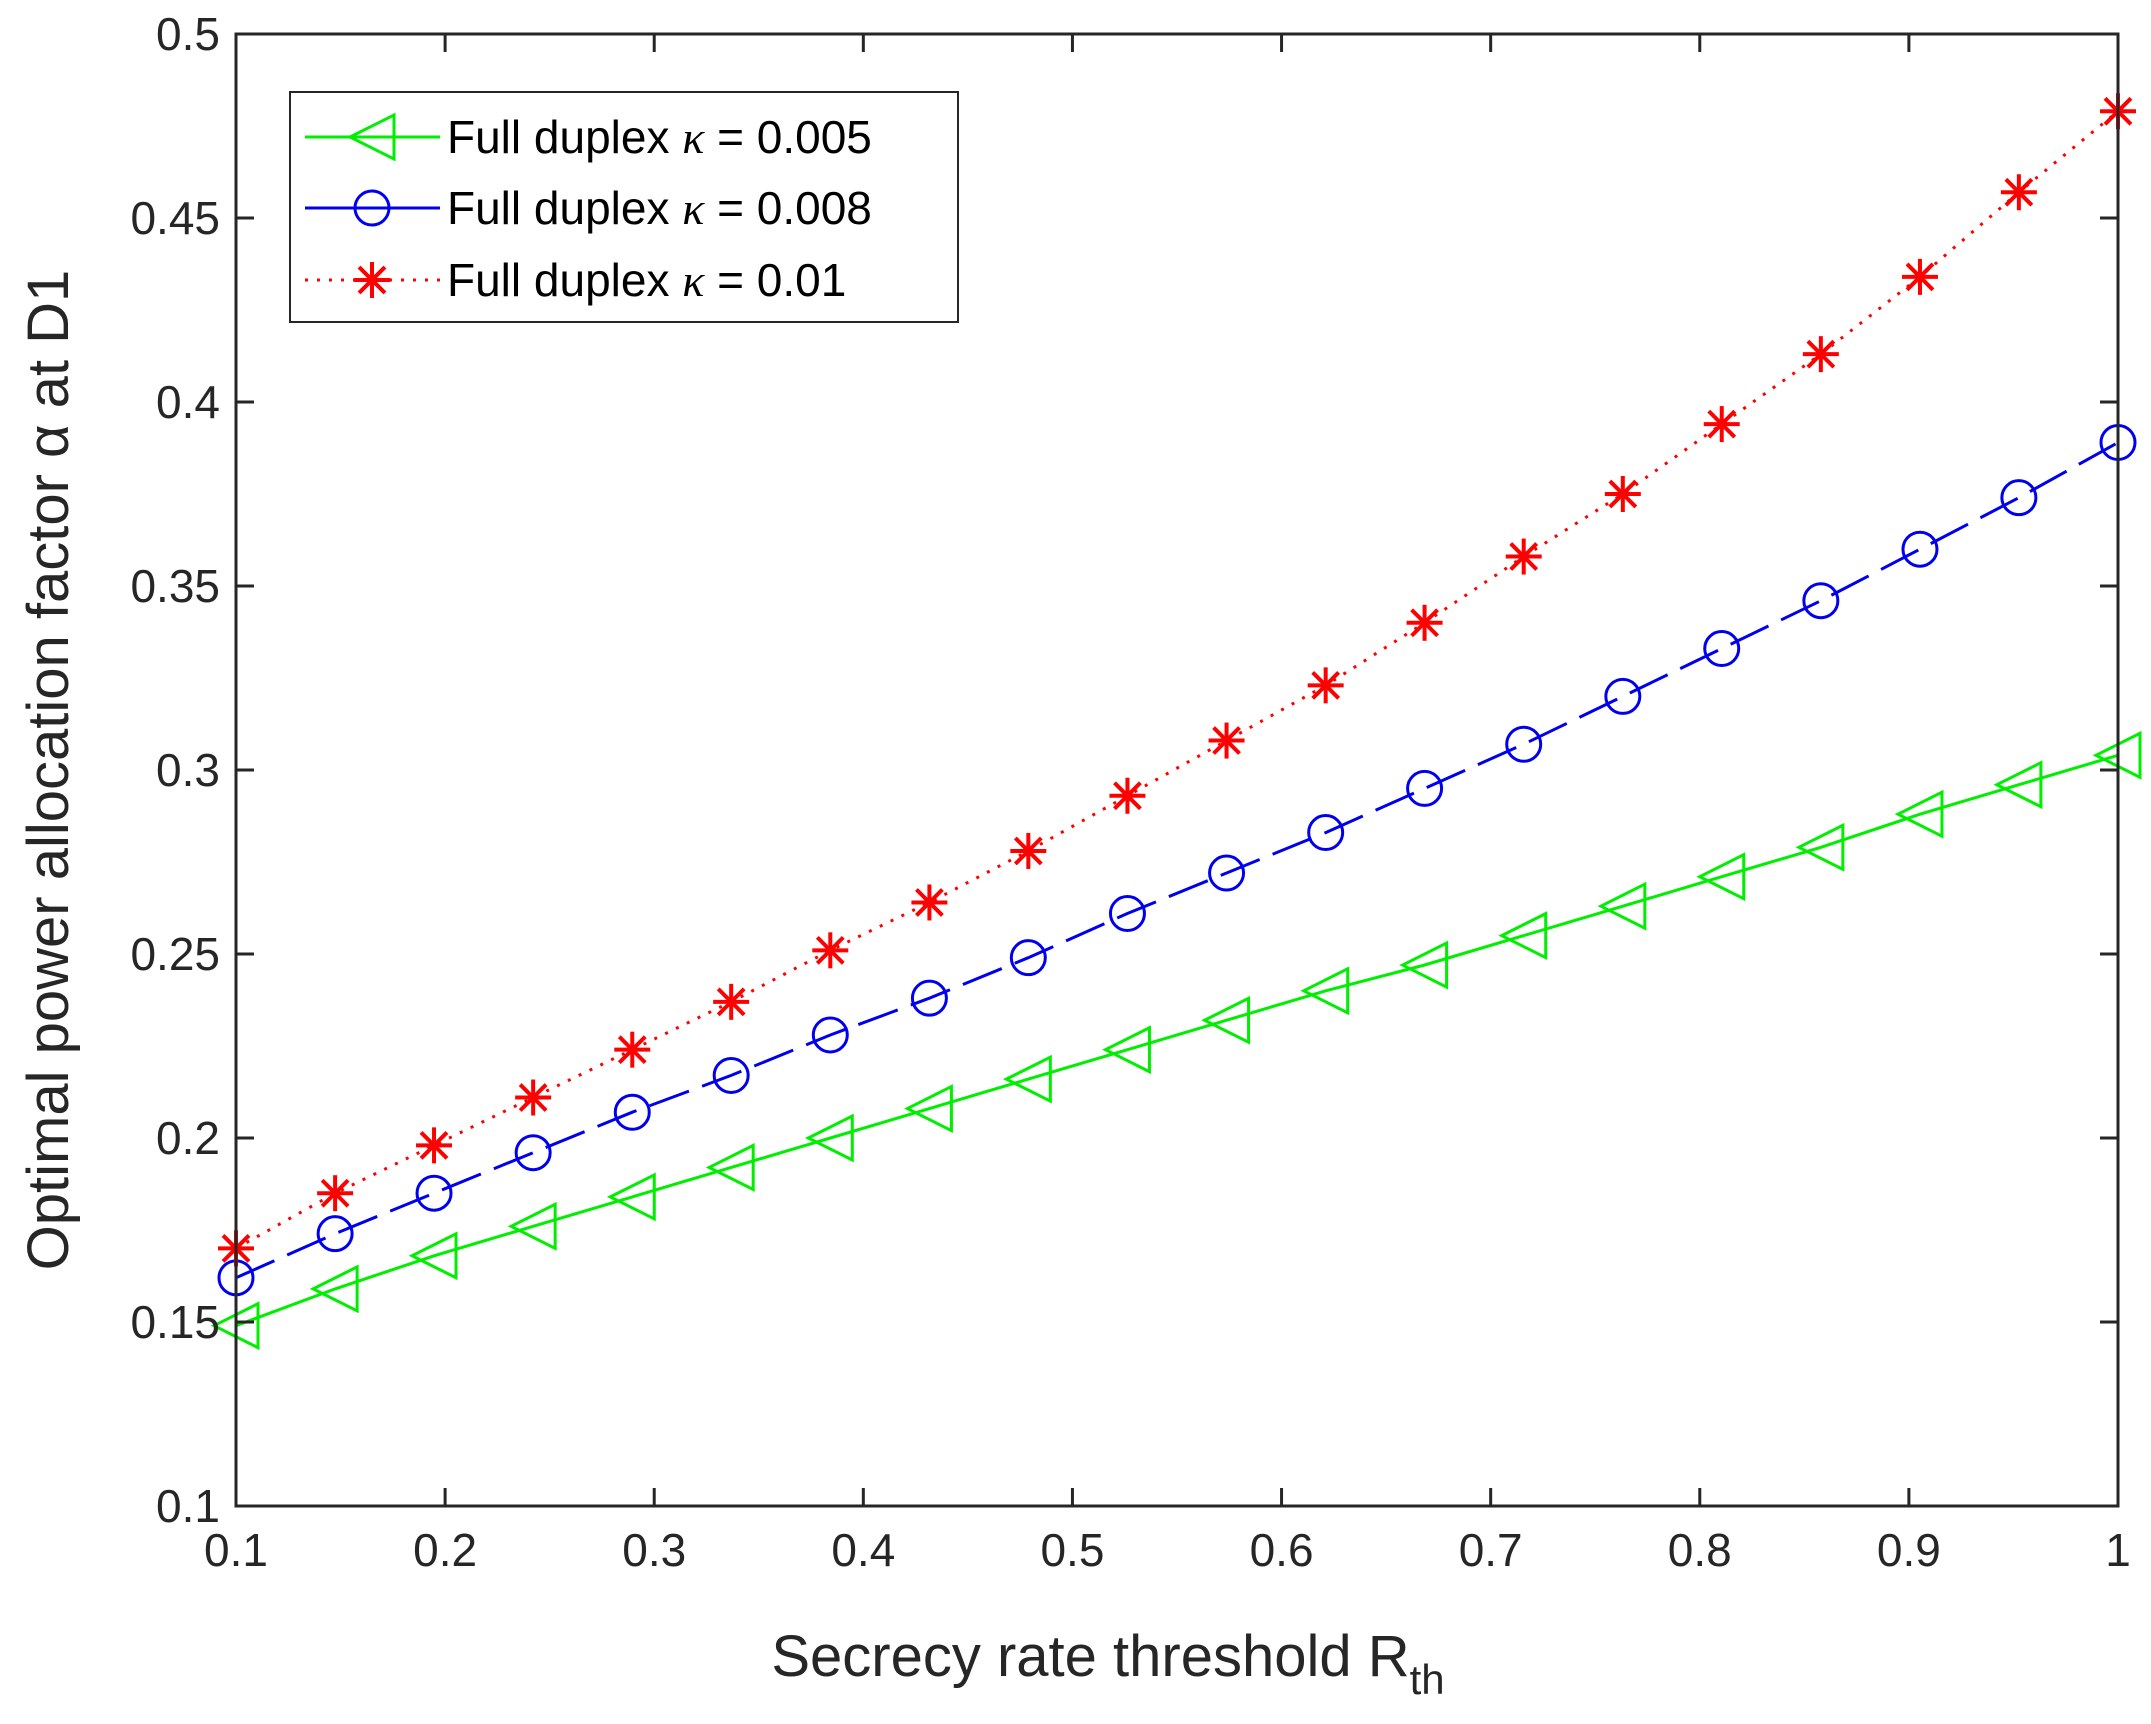 Image resolution: width=2151 pixels, height=1724 pixels. I want to click on x-axis-title-subscript: th, so click(1427, 1679).